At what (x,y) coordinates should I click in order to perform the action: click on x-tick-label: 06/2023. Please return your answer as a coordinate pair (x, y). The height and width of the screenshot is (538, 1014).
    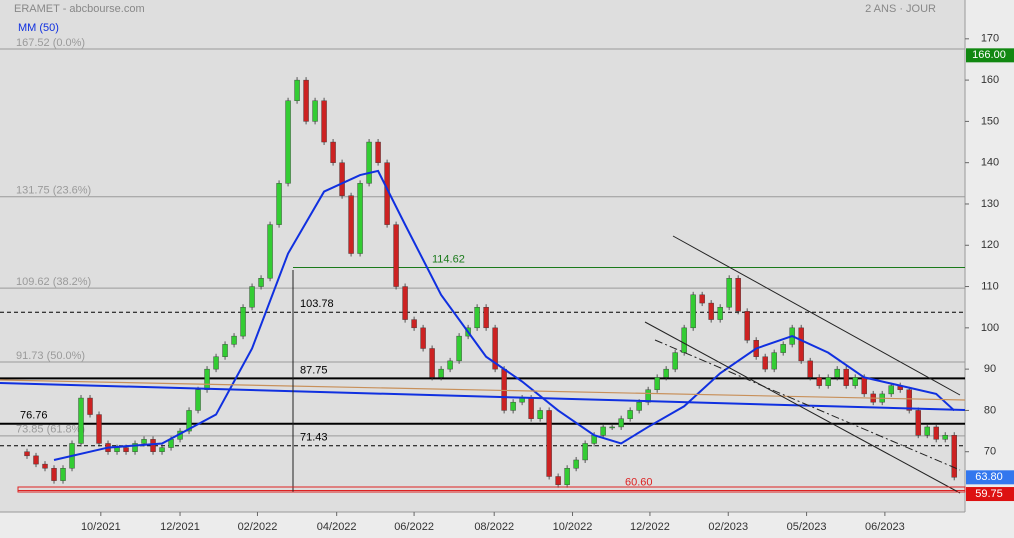
    Looking at the image, I should click on (885, 527).